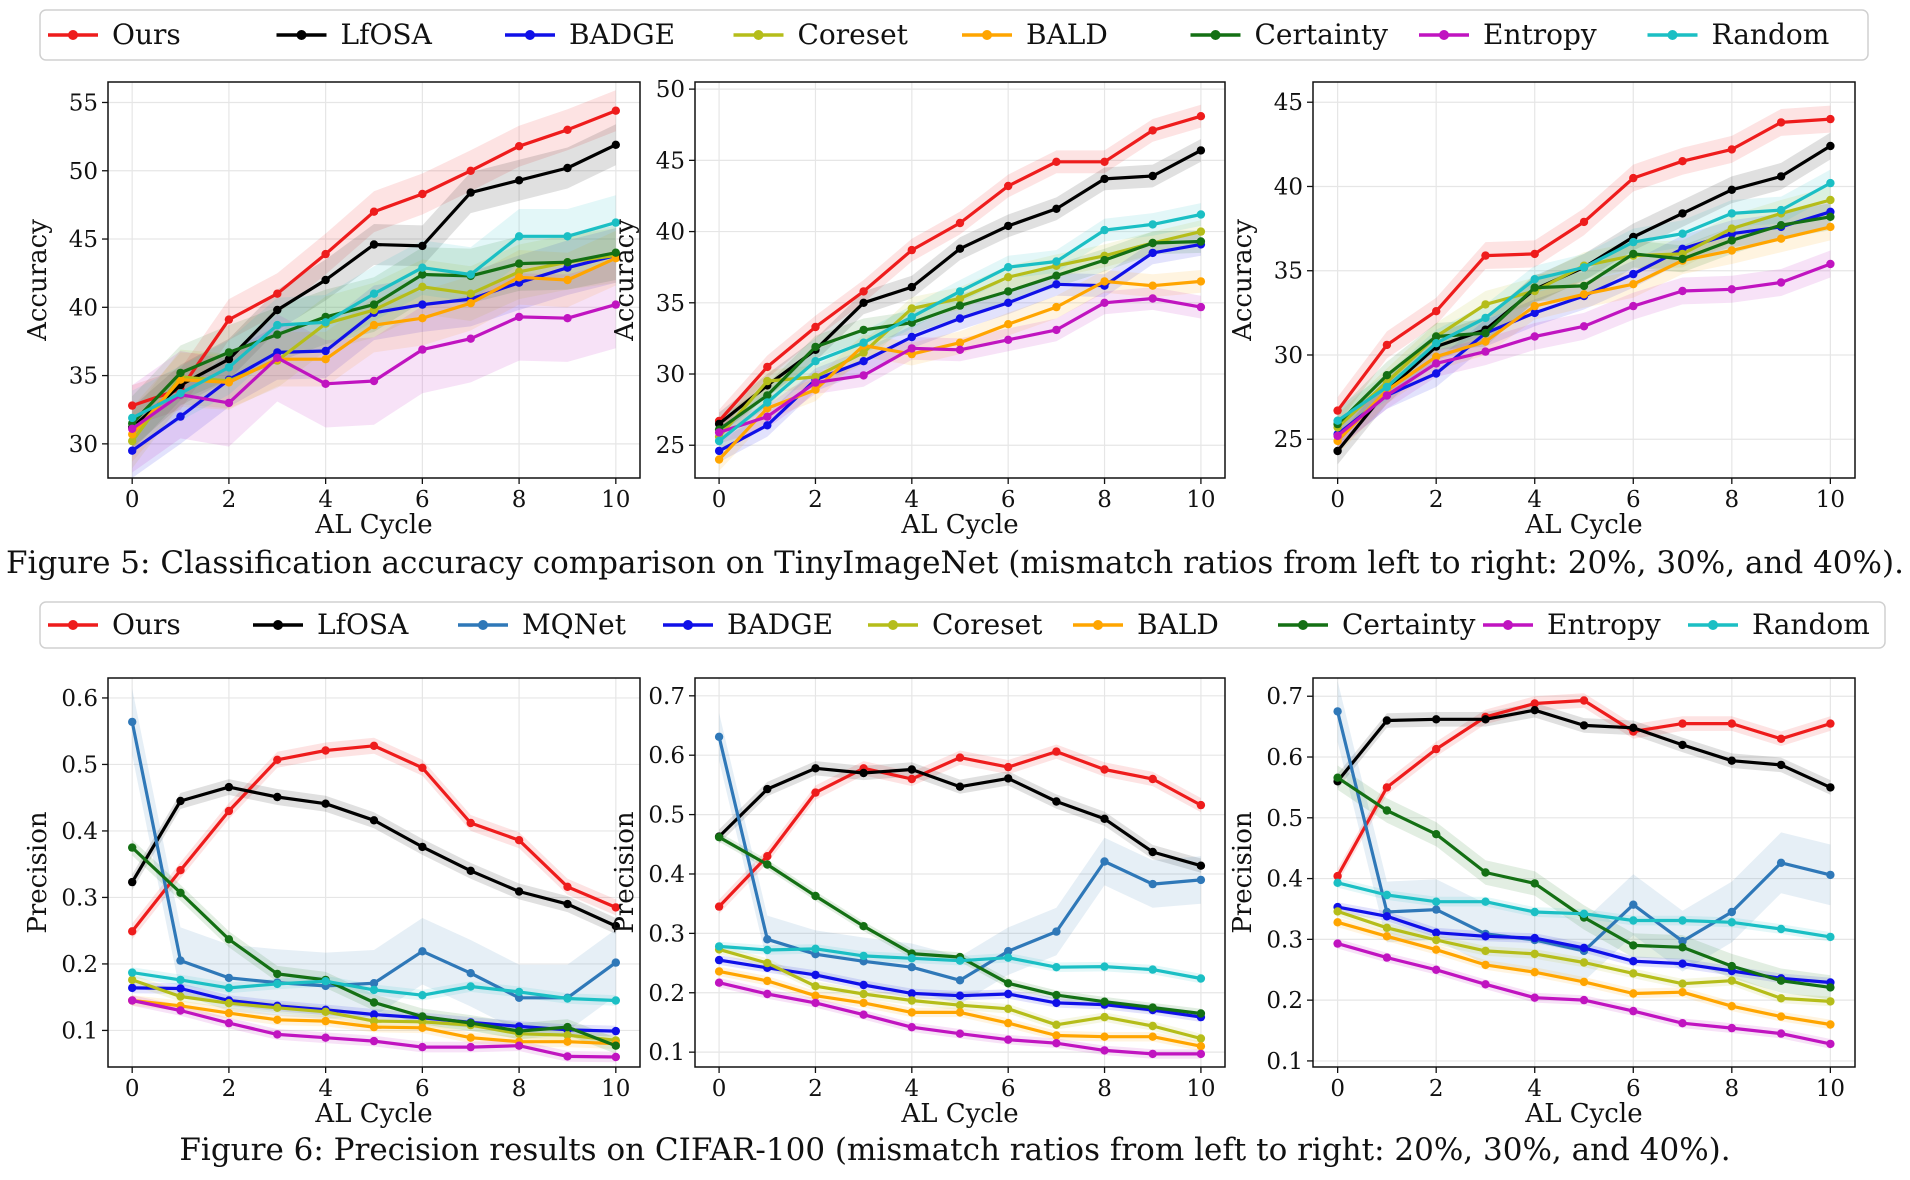 Image resolution: width=1910 pixels, height=1180 pixels. I want to click on legend-label-coreset: Coreset, so click(853, 34).